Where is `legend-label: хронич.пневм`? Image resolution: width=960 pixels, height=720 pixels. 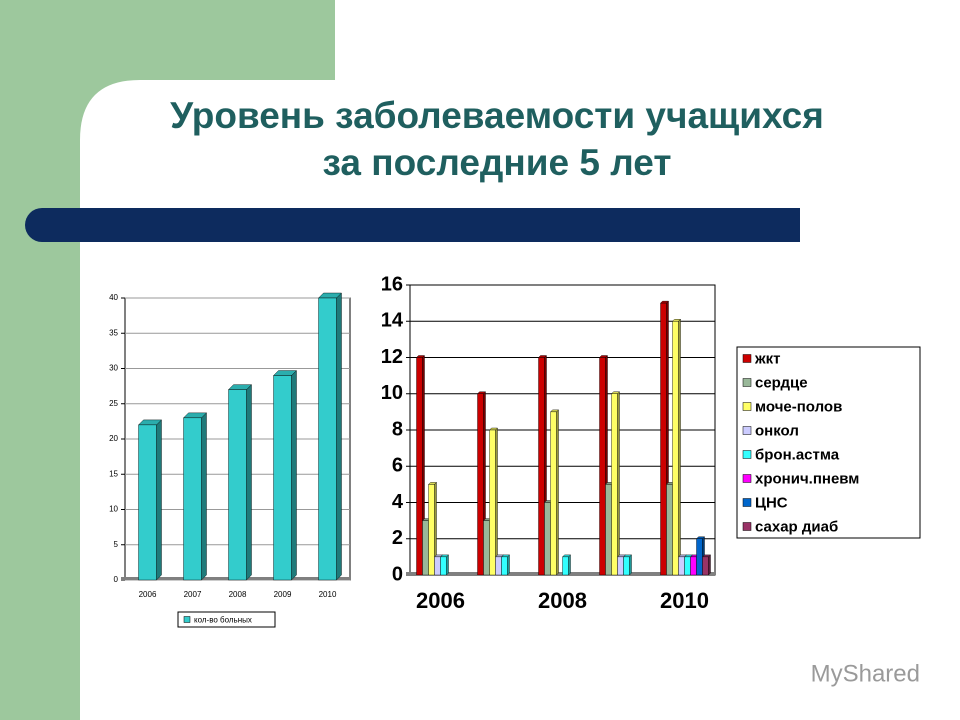
legend-label: хронич.пневм is located at coordinates (807, 478).